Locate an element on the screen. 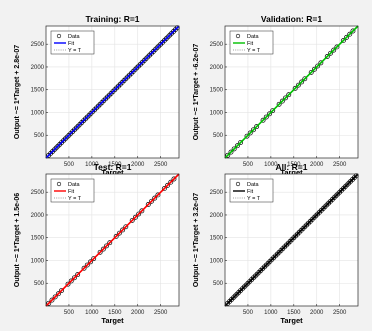 This screenshot has height=331, width=372. y-axis-label: Output ~= 1*Target + 3.2e-07 is located at coordinates (196, 240).